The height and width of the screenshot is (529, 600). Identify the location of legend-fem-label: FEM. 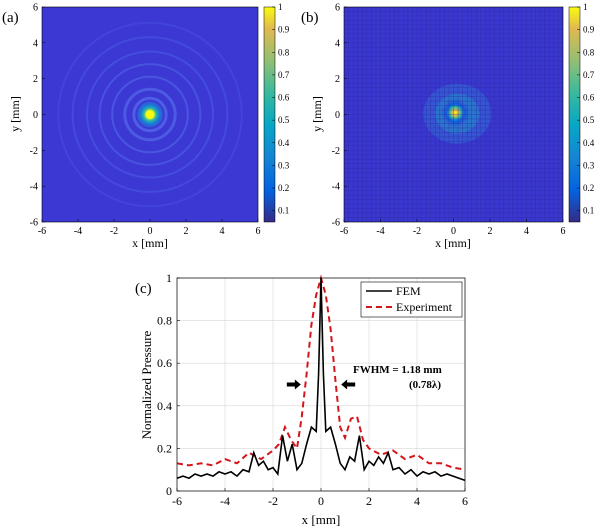
(408, 291).